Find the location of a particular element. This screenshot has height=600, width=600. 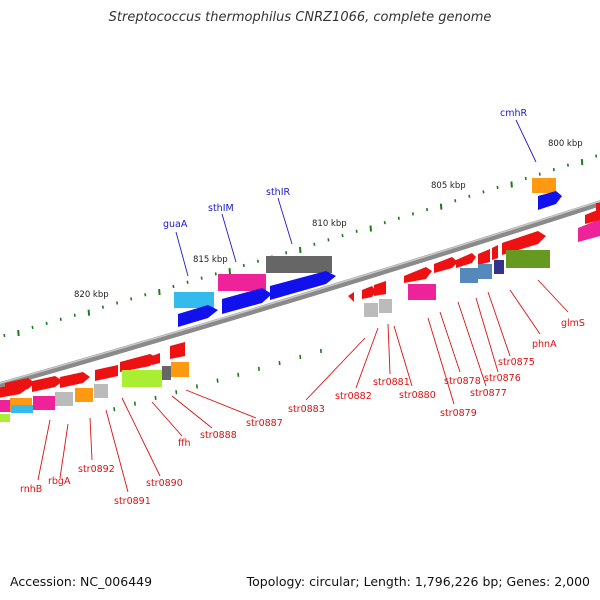

gene-label-str0892: str0892 is located at coordinates (96, 469).